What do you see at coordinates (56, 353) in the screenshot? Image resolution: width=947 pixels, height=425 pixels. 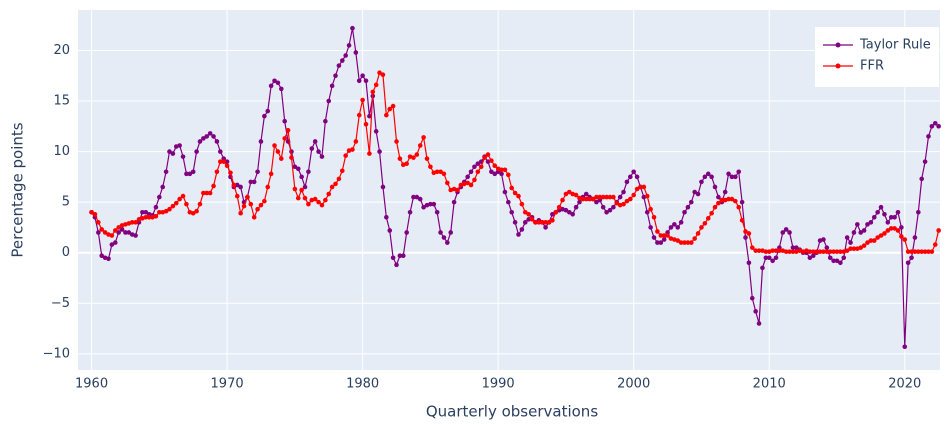 I see `y-tick-label: −10` at bounding box center [56, 353].